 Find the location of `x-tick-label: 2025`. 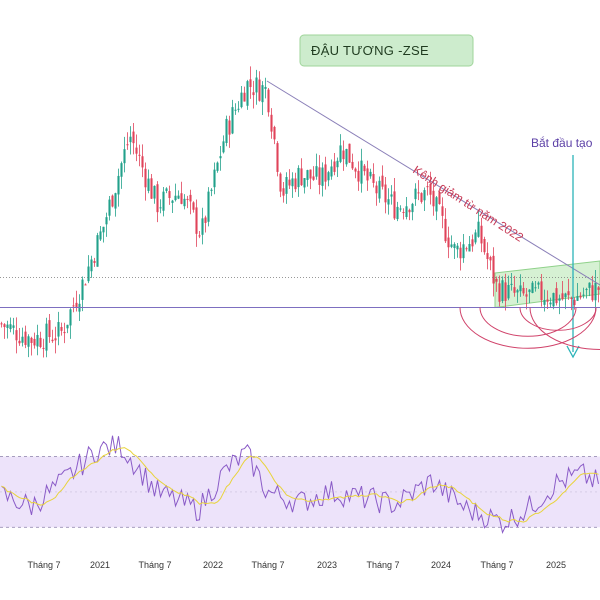

x-tick-label: 2025 is located at coordinates (556, 565).